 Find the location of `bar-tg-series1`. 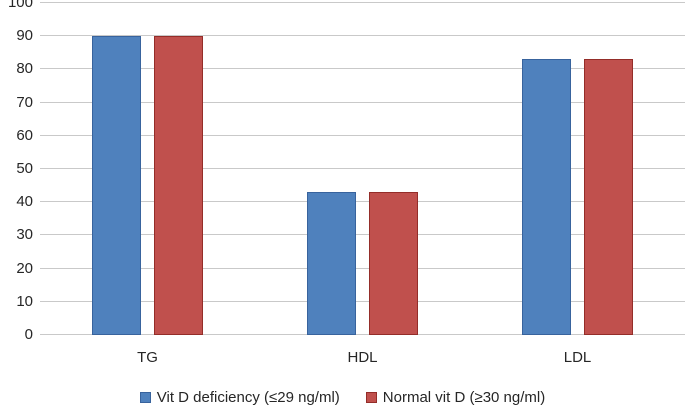

bar-tg-series1 is located at coordinates (116, 185).